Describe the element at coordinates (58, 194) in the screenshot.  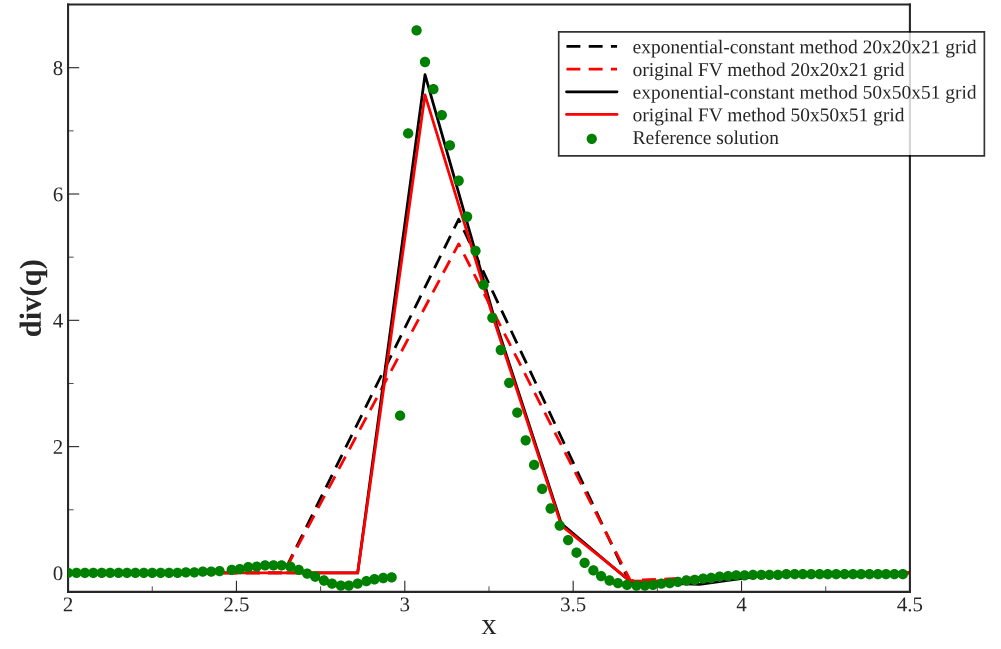
I see `y-tick-label: 6` at that location.